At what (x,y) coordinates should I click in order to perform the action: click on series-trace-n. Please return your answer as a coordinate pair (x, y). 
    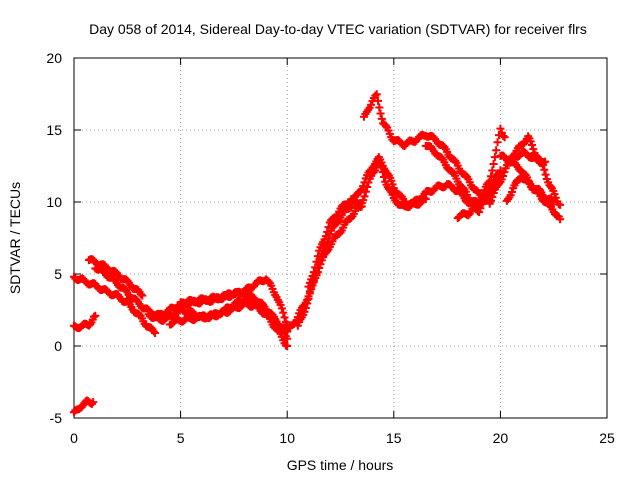
    Looking at the image, I should click on (481, 173).